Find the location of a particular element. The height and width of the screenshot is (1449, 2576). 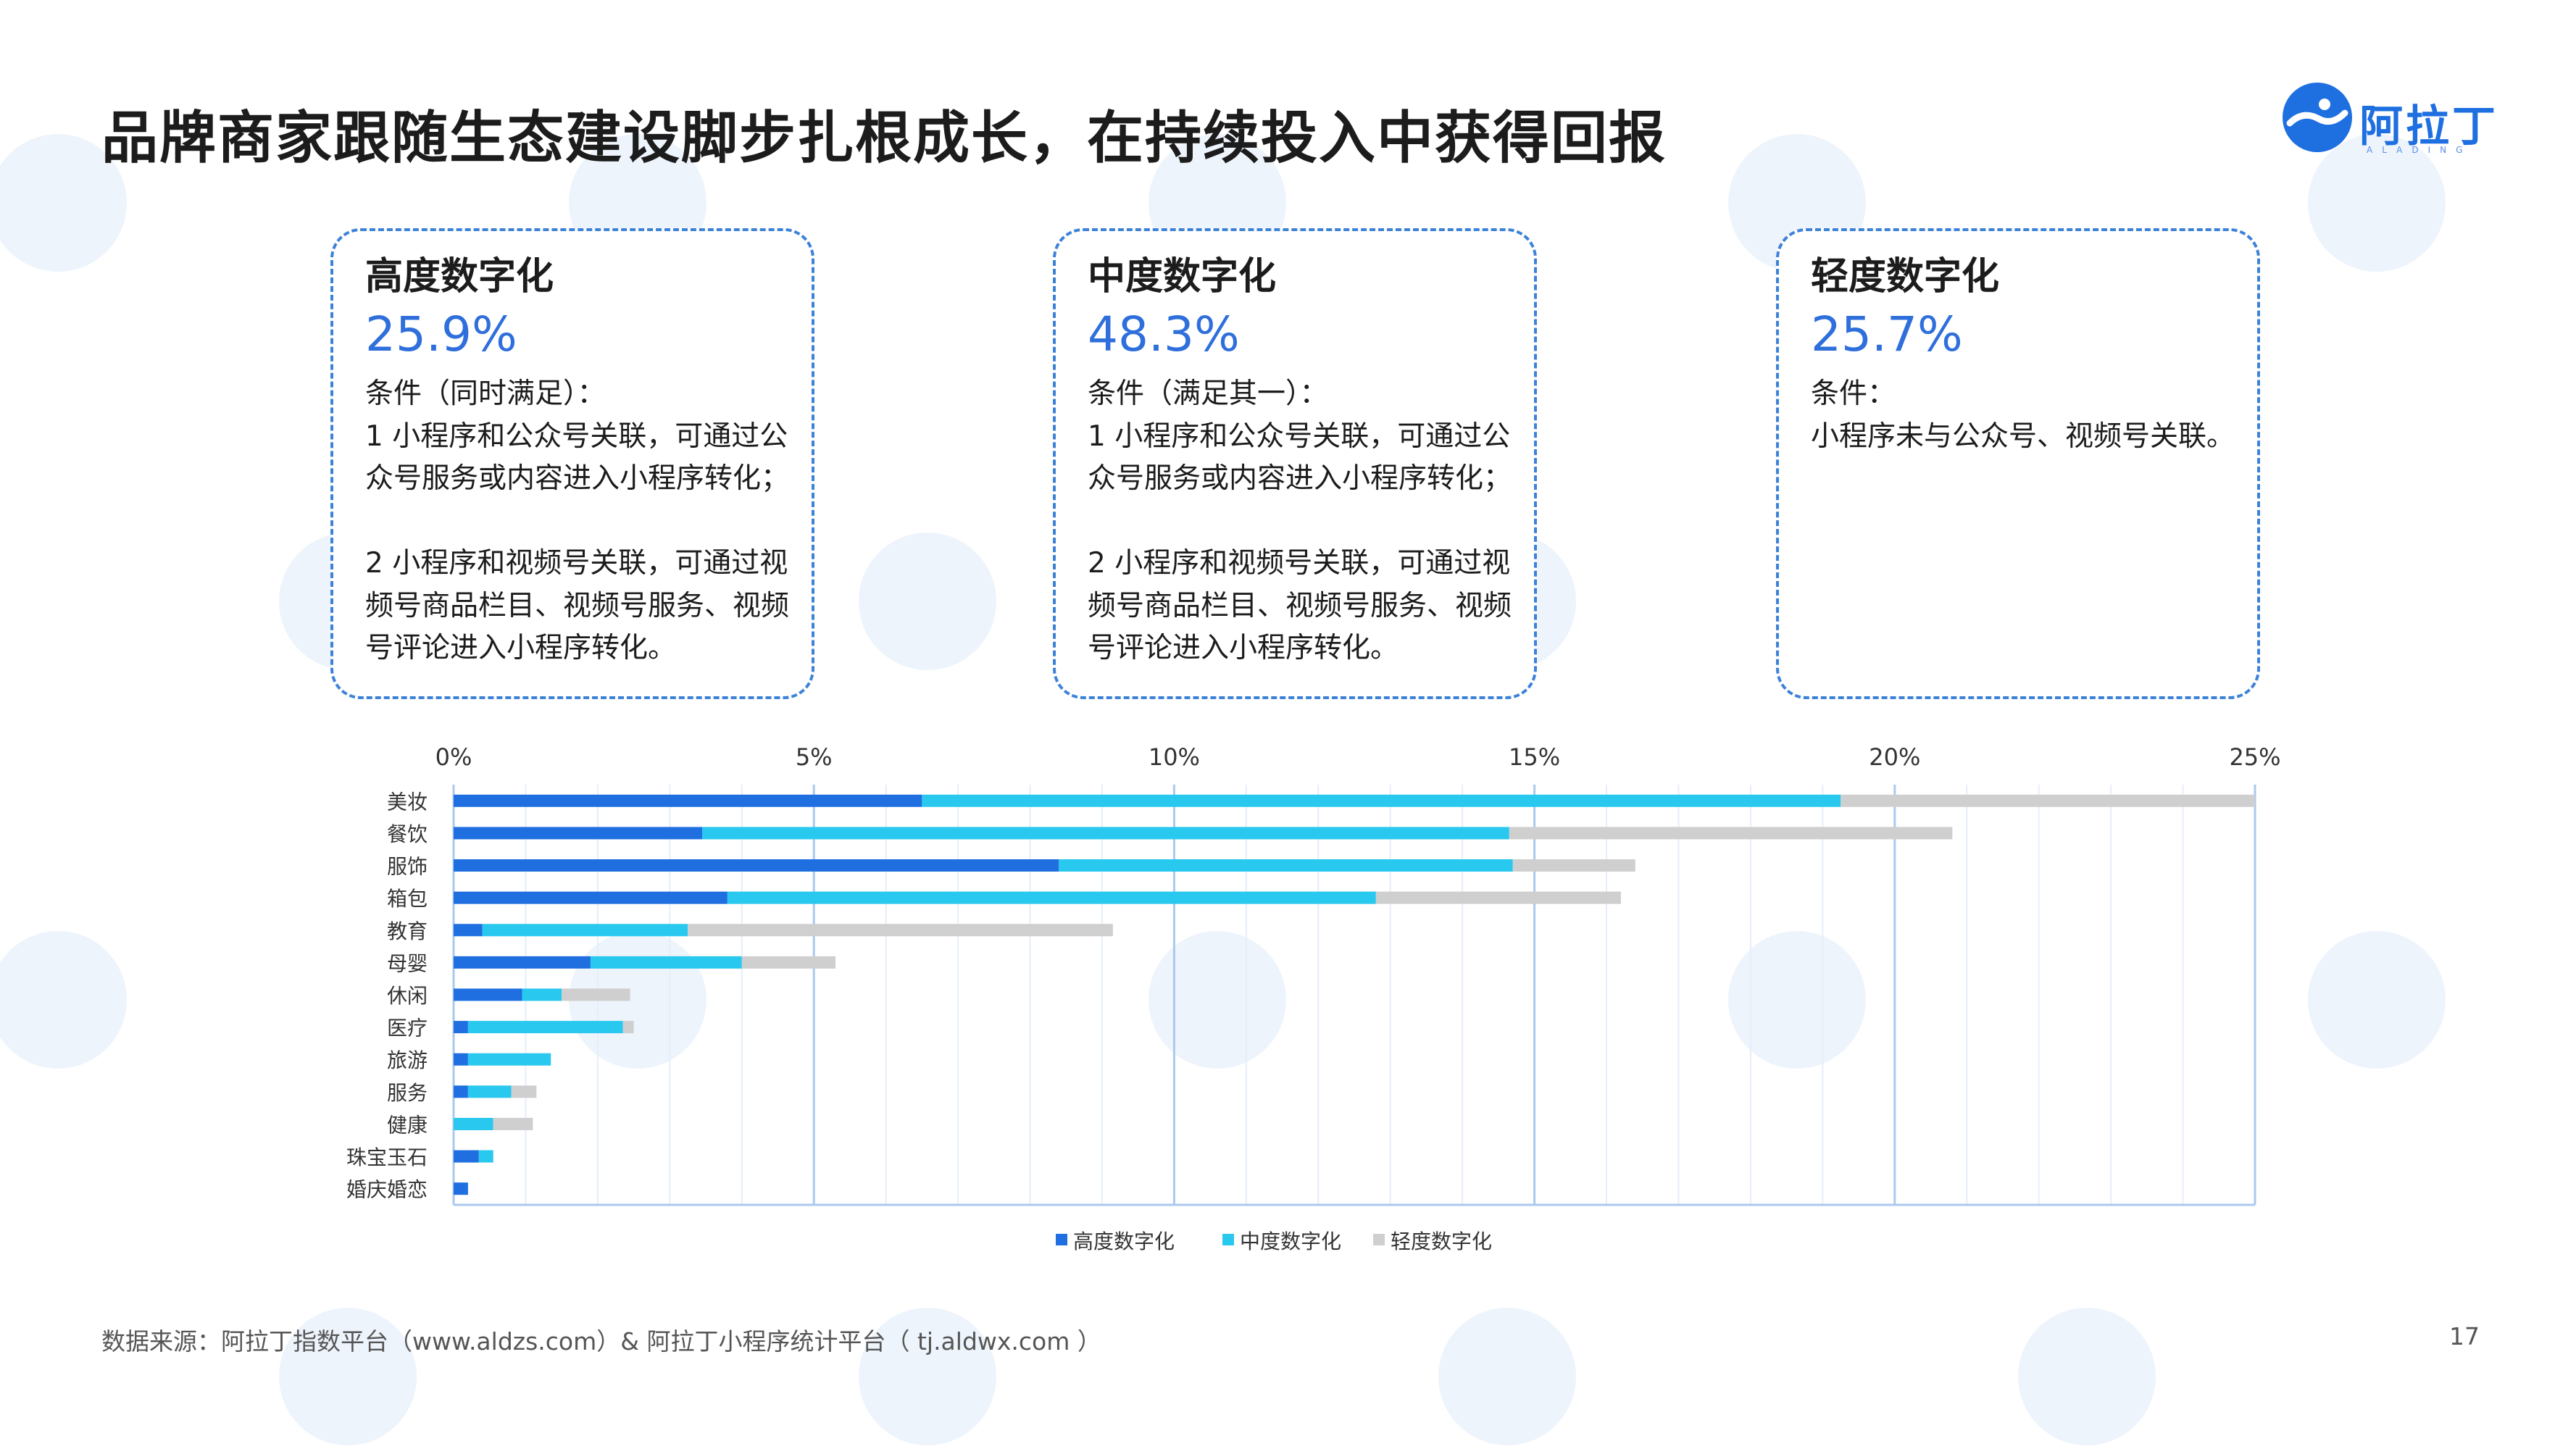

logo-subtext: ALADING is located at coordinates (2419, 150).